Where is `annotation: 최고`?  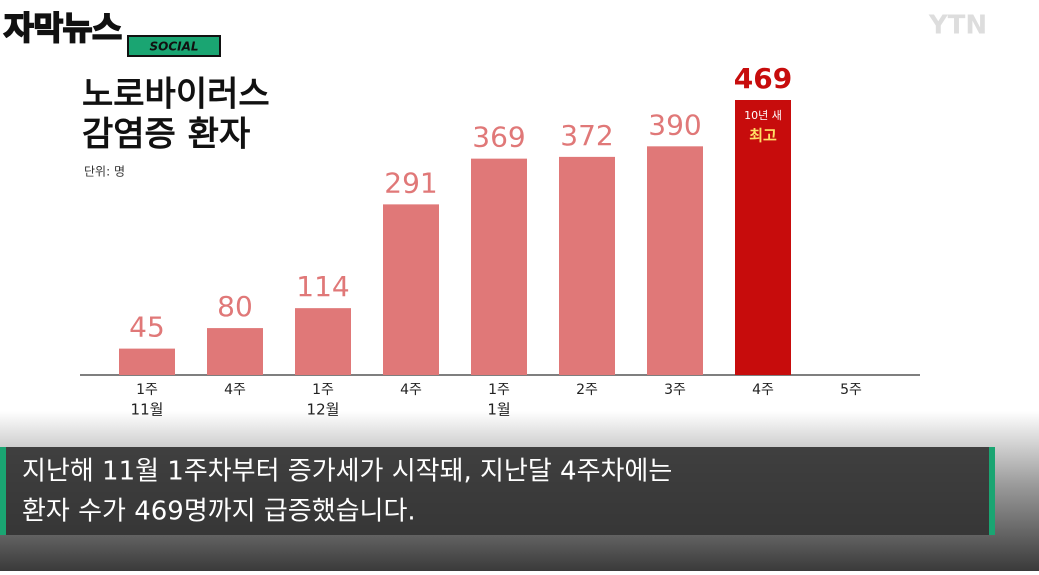 annotation: 최고 is located at coordinates (763, 136).